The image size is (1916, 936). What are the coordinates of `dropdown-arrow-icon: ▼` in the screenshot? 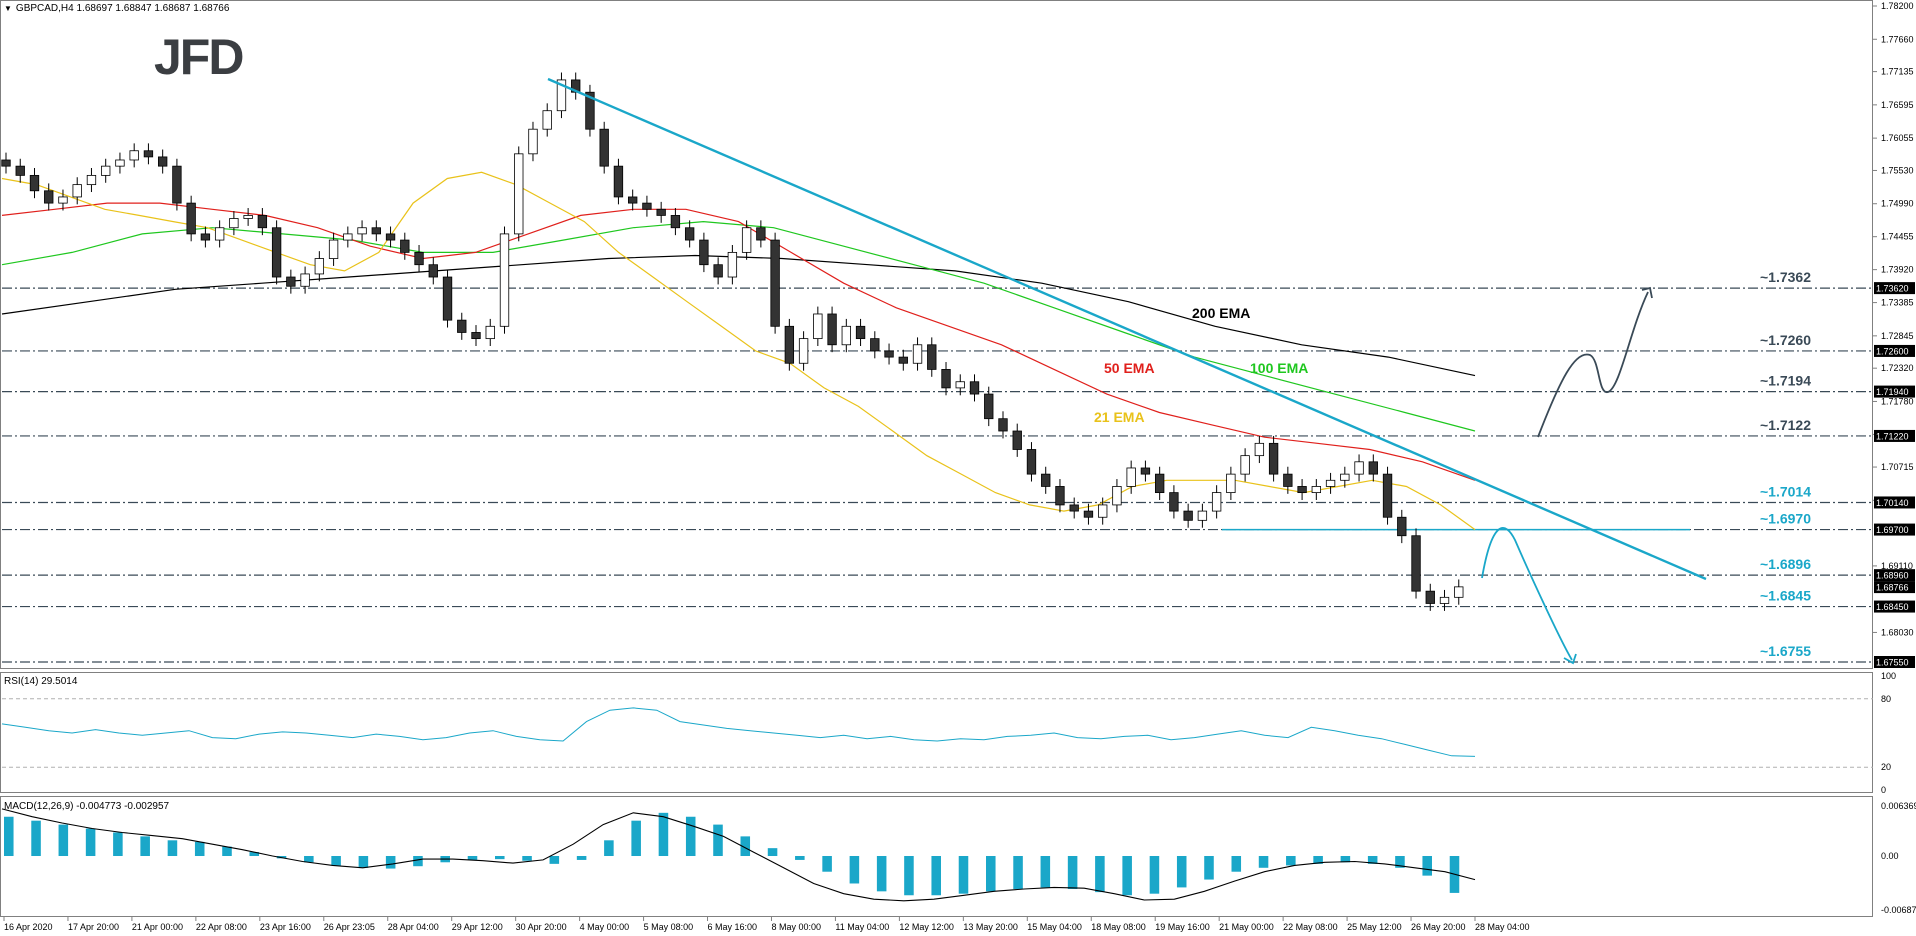 It's located at (8, 8).